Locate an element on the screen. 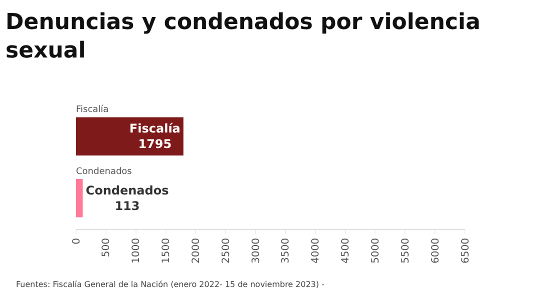  x-tick-label: 4500 is located at coordinates (346, 251).